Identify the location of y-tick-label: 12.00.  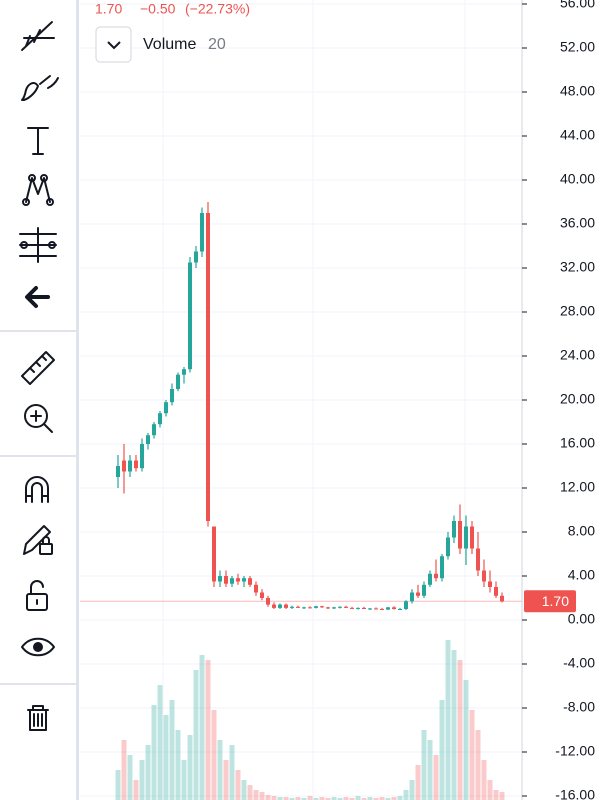
(577, 487).